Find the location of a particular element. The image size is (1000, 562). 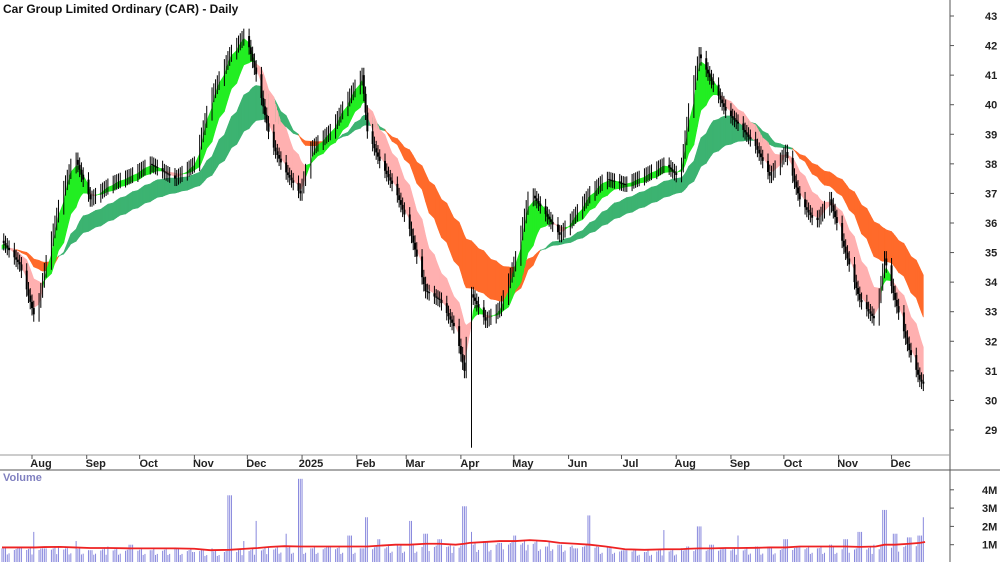

date-tick-label: Dec is located at coordinates (900, 464).